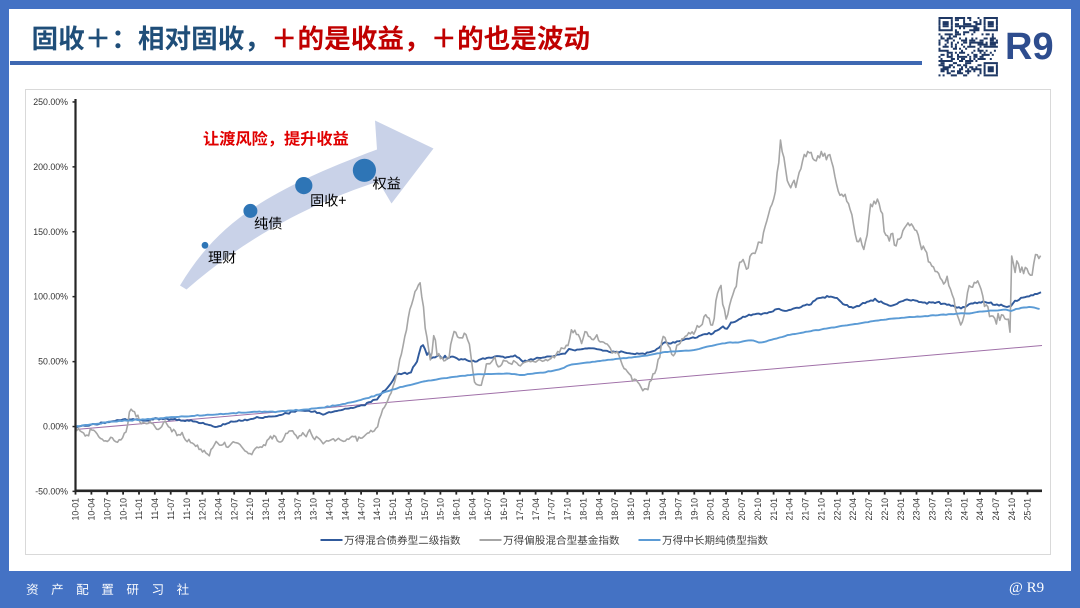 This screenshot has width=1080, height=608. Describe the element at coordinates (599, 509) in the screenshot. I see `svg-text: 18-04` at that location.